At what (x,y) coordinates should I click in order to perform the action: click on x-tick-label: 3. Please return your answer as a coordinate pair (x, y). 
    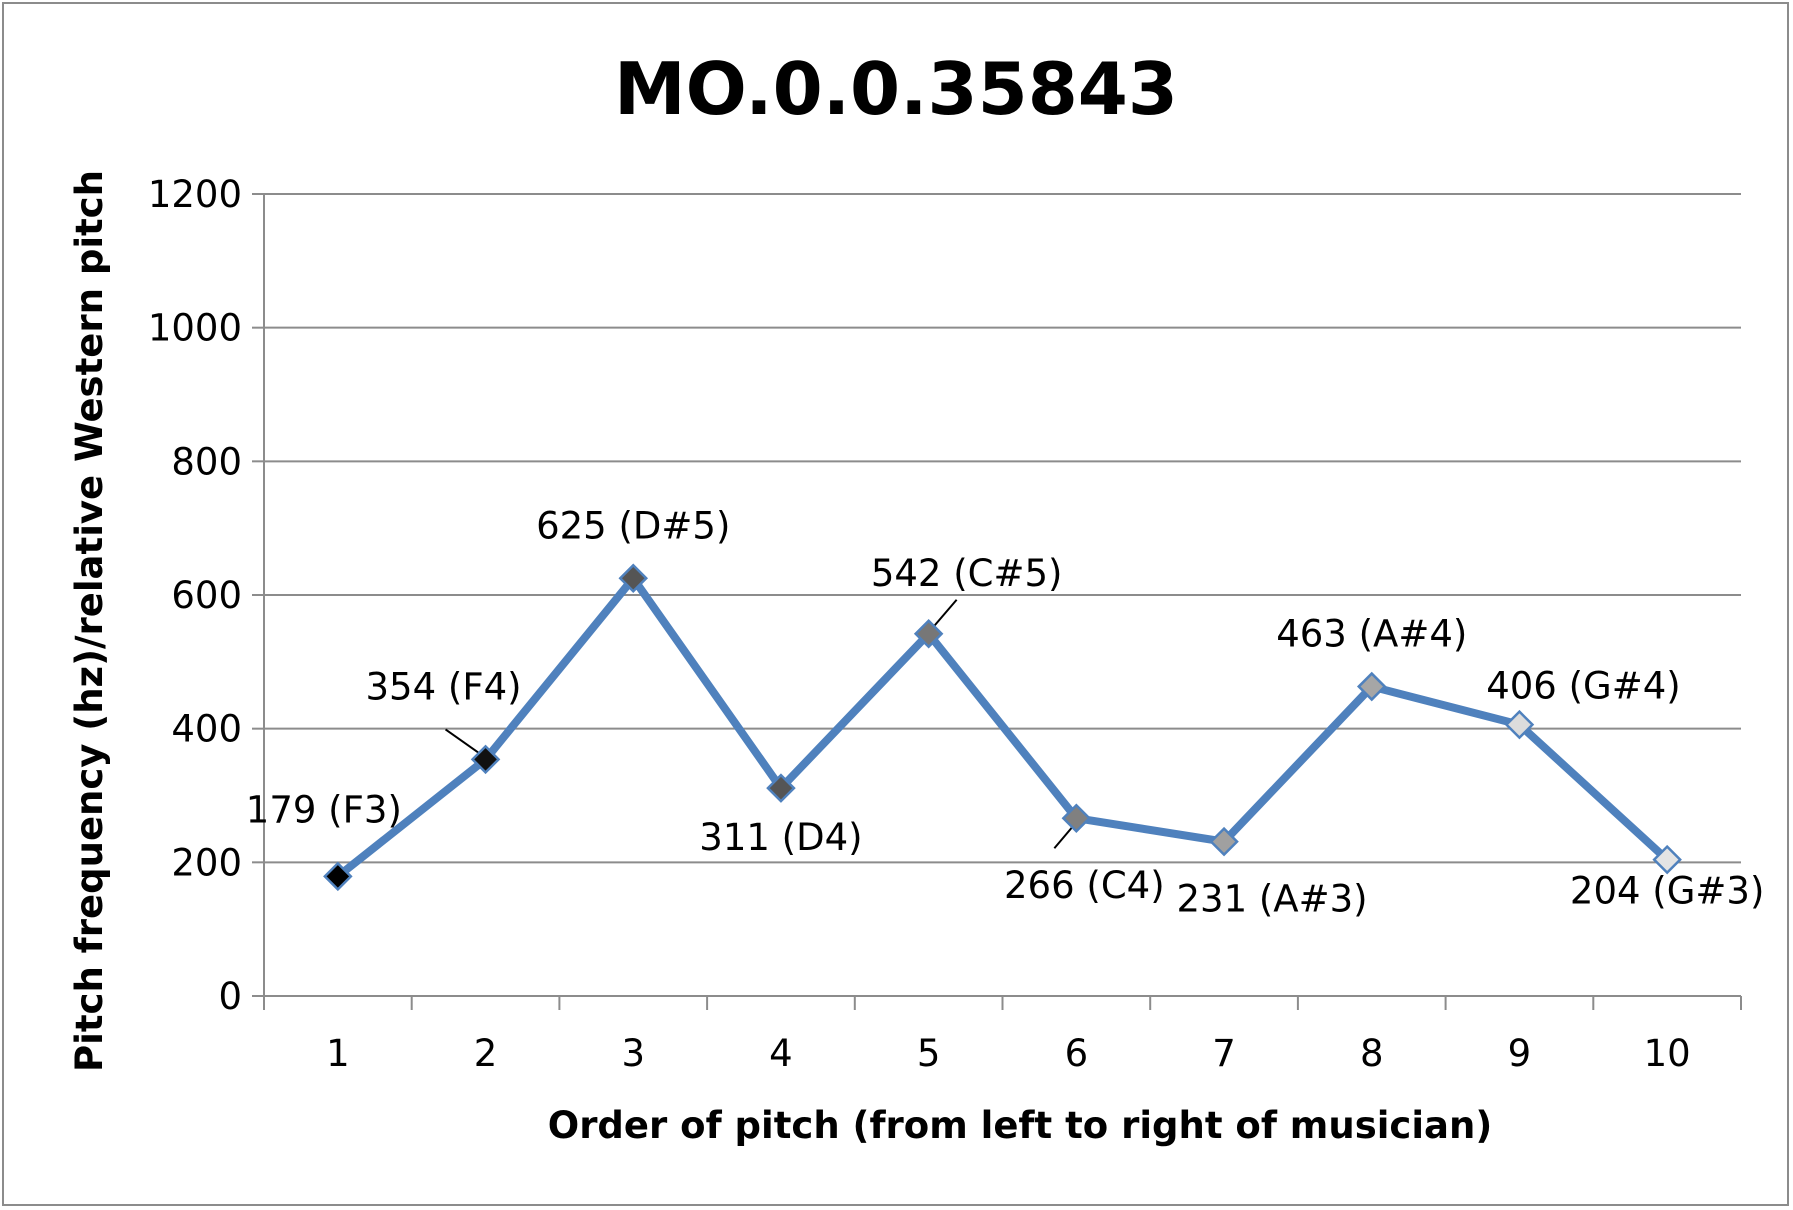
    Looking at the image, I should click on (633, 1053).